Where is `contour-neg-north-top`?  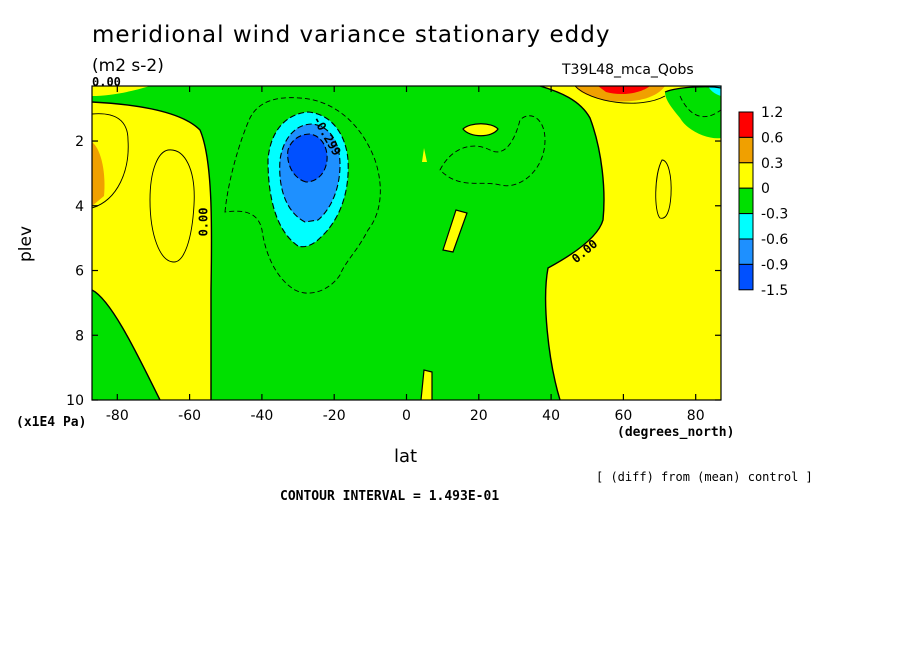 contour-neg-north-top is located at coordinates (700, 106).